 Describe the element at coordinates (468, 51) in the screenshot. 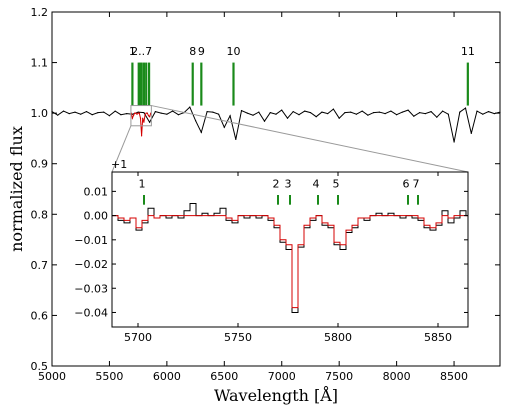

I see `line-marker-label: 11` at that location.